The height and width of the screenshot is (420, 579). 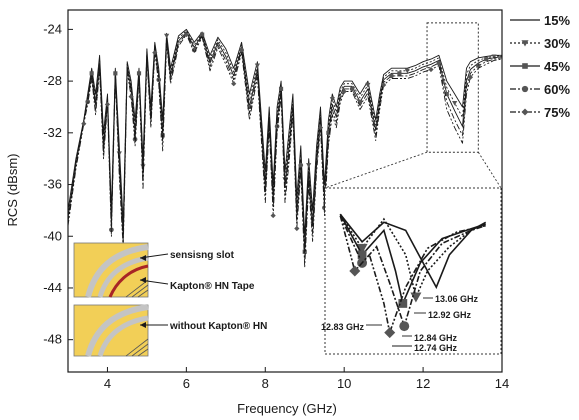 What do you see at coordinates (344, 383) in the screenshot?
I see `x-tick-label: 10` at bounding box center [344, 383].